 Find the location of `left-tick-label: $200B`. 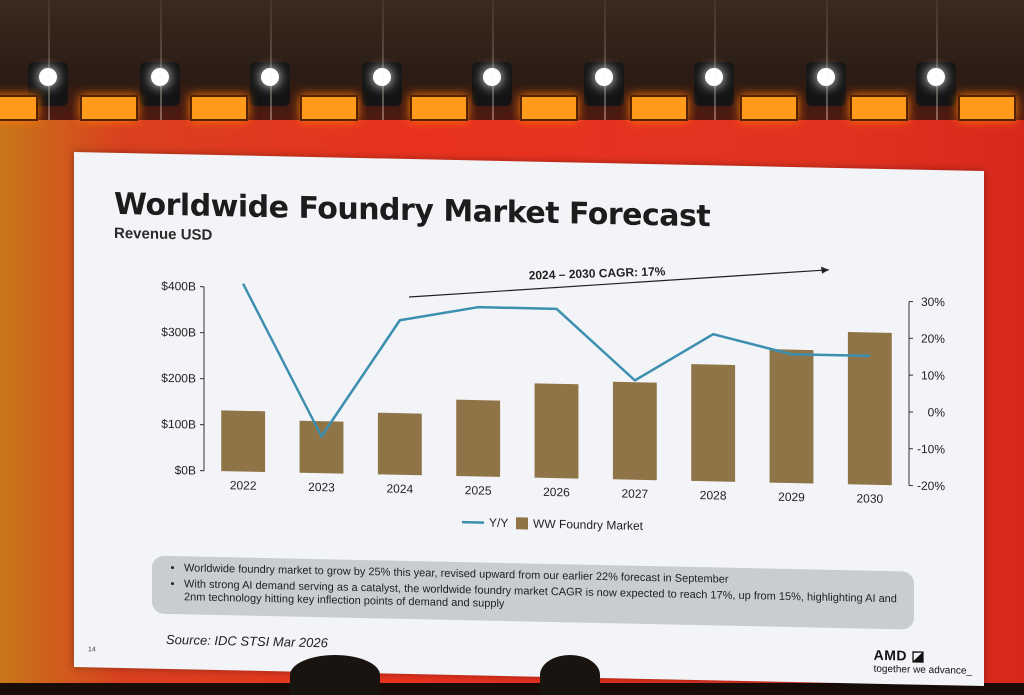

left-tick-label: $200B is located at coordinates (178, 378).